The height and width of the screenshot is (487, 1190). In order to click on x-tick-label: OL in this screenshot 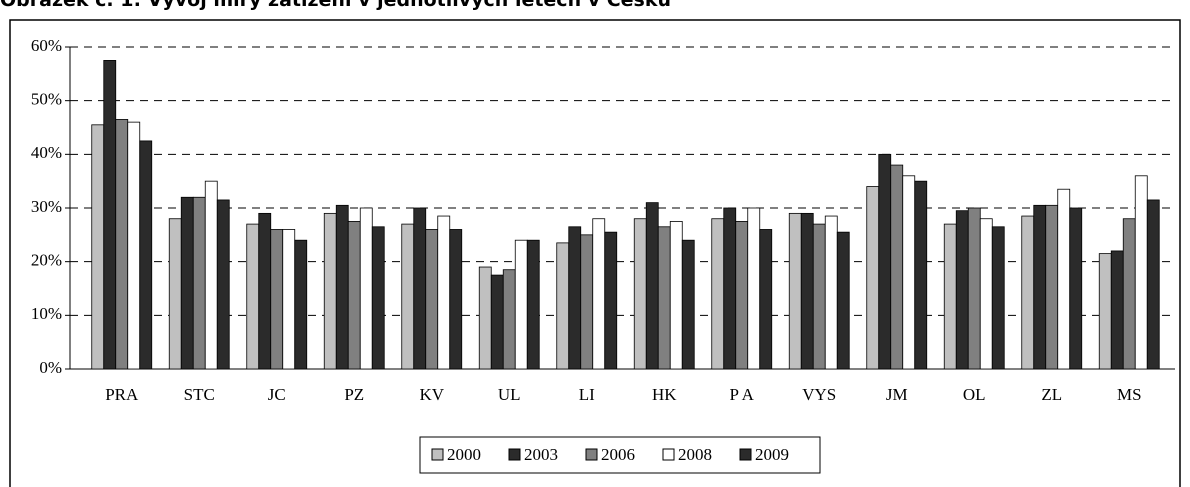, I will do `click(974, 394)`.